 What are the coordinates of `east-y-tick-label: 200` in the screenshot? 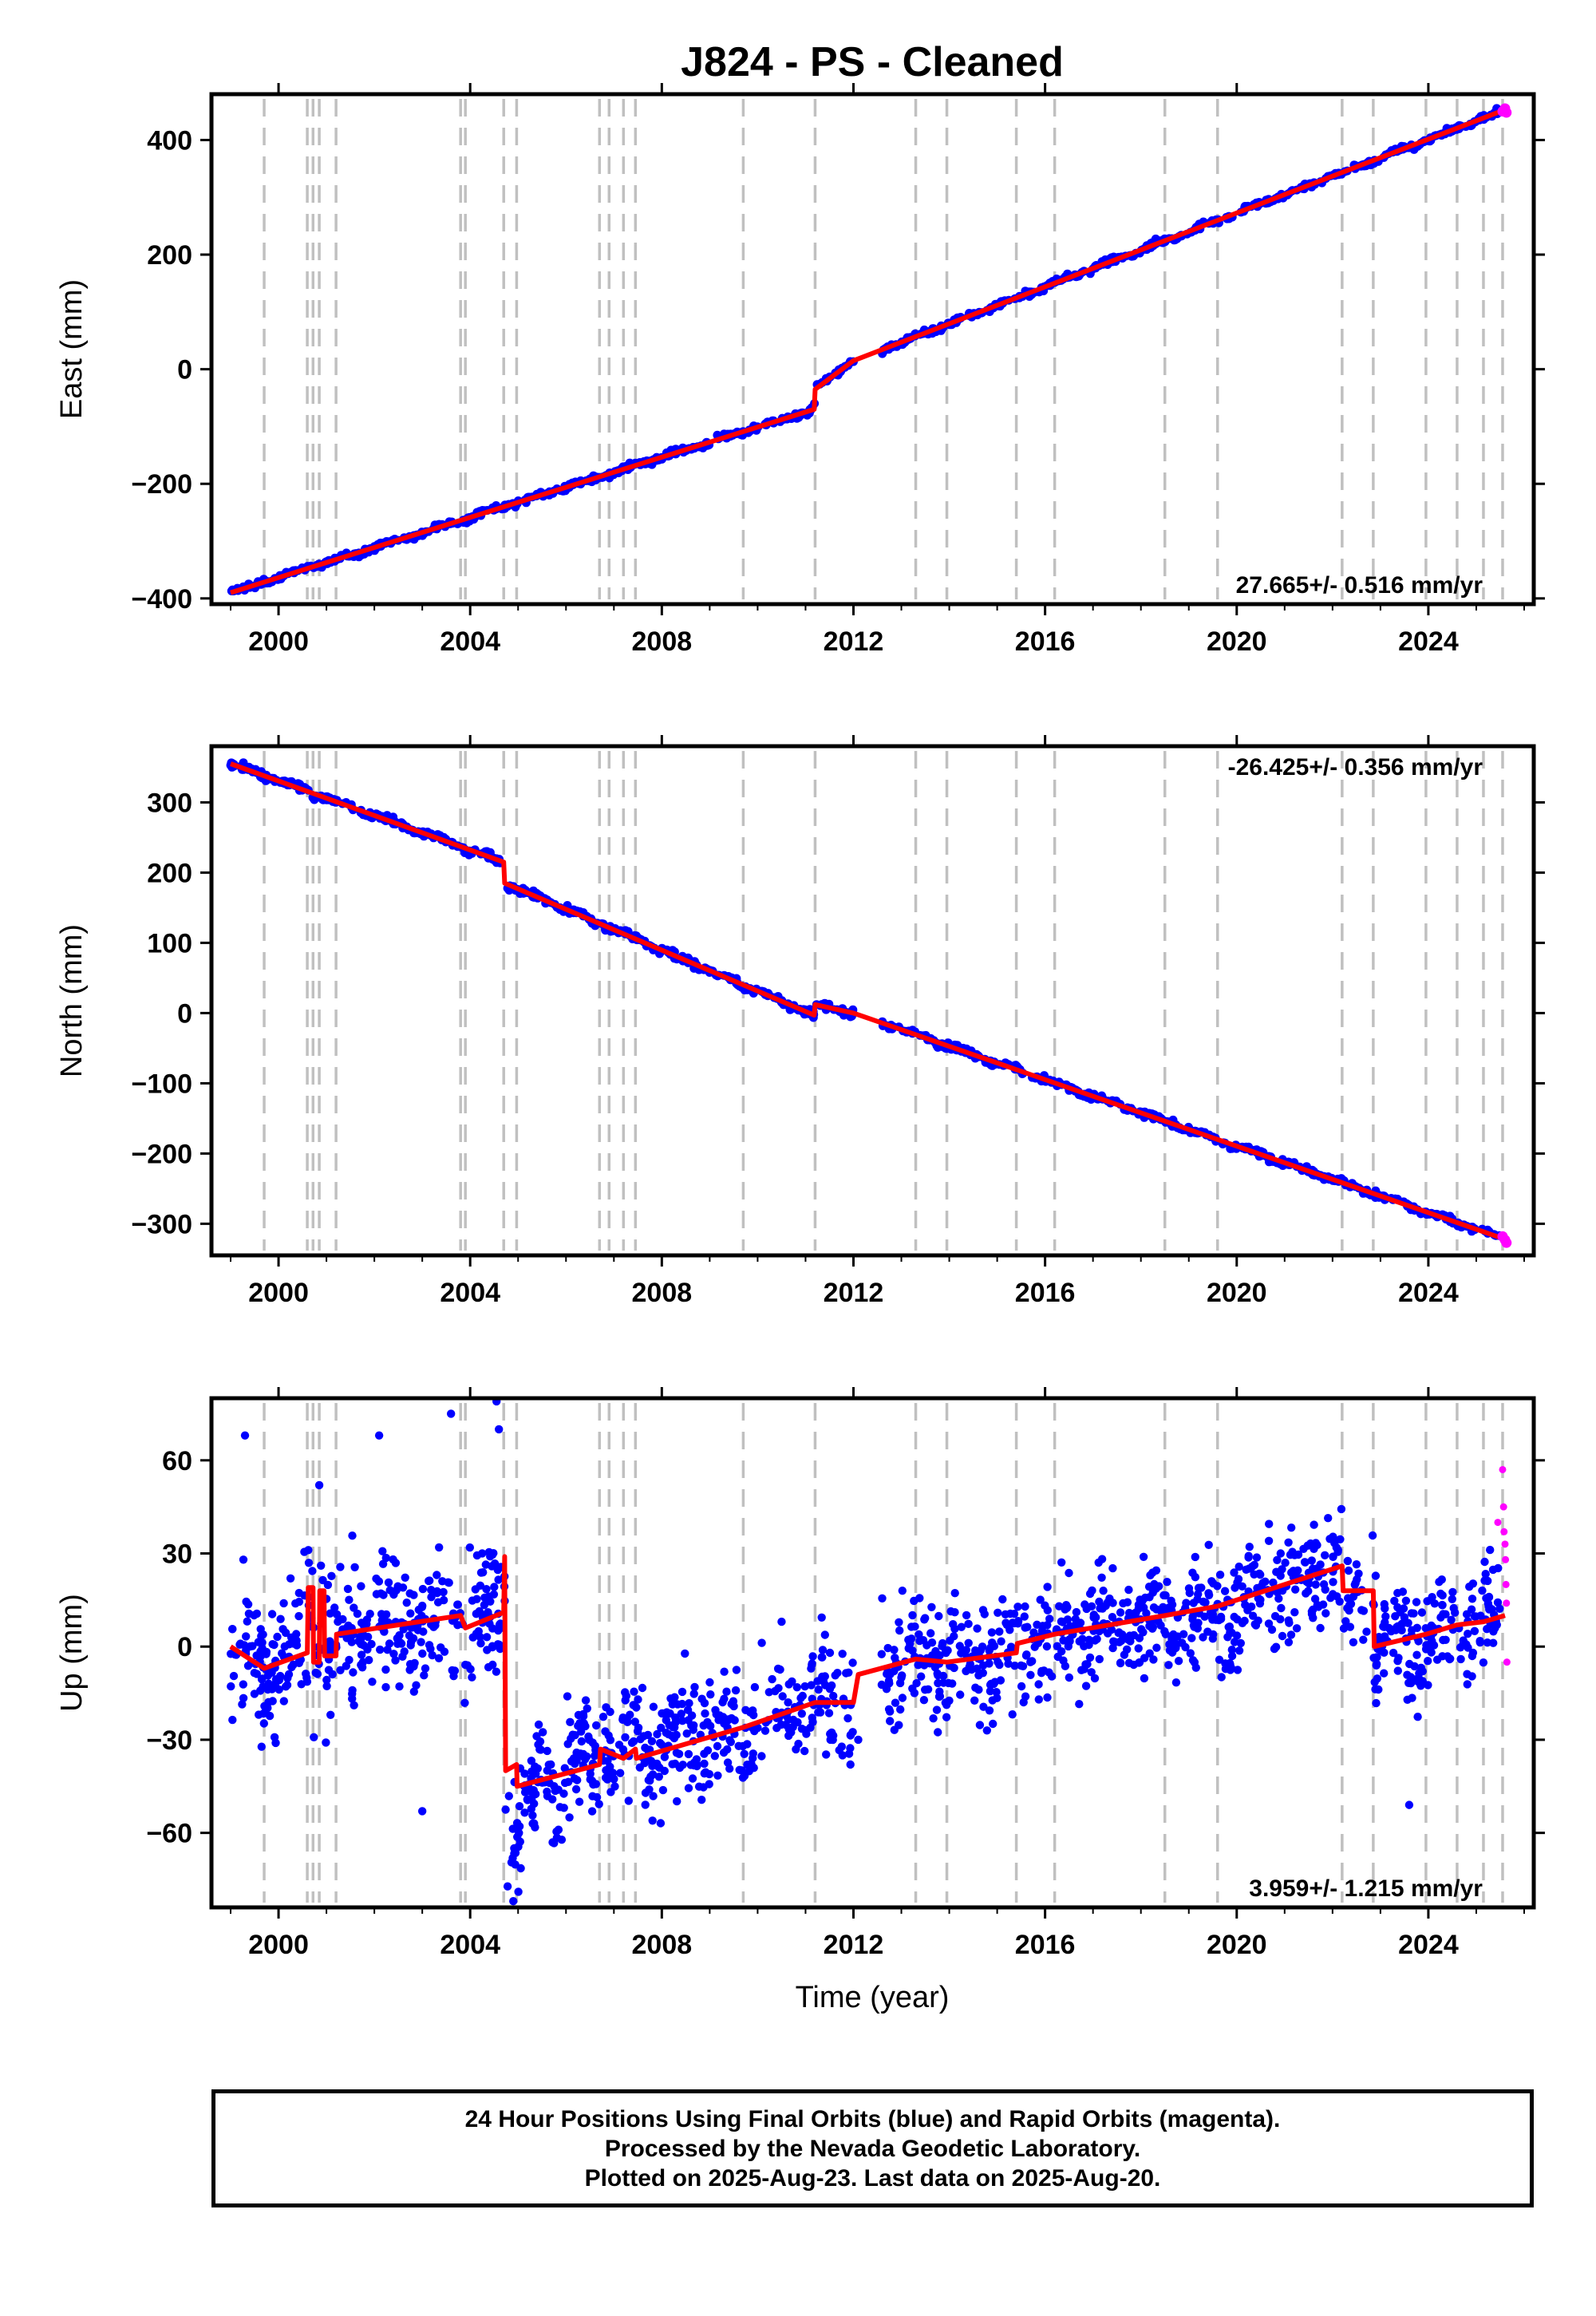 It's located at (169, 255).